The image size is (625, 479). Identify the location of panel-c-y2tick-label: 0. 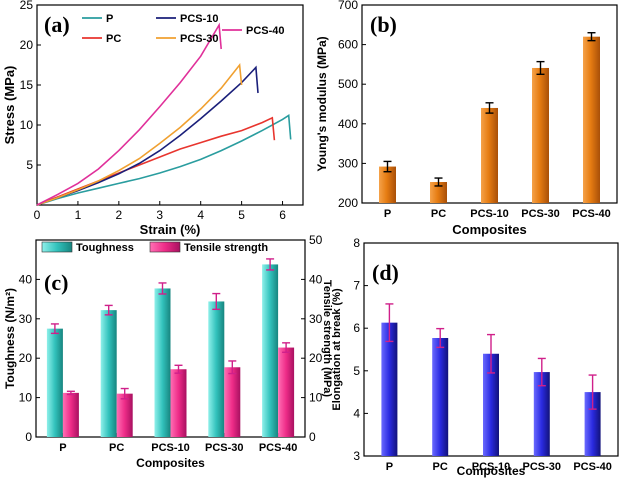
(312, 437).